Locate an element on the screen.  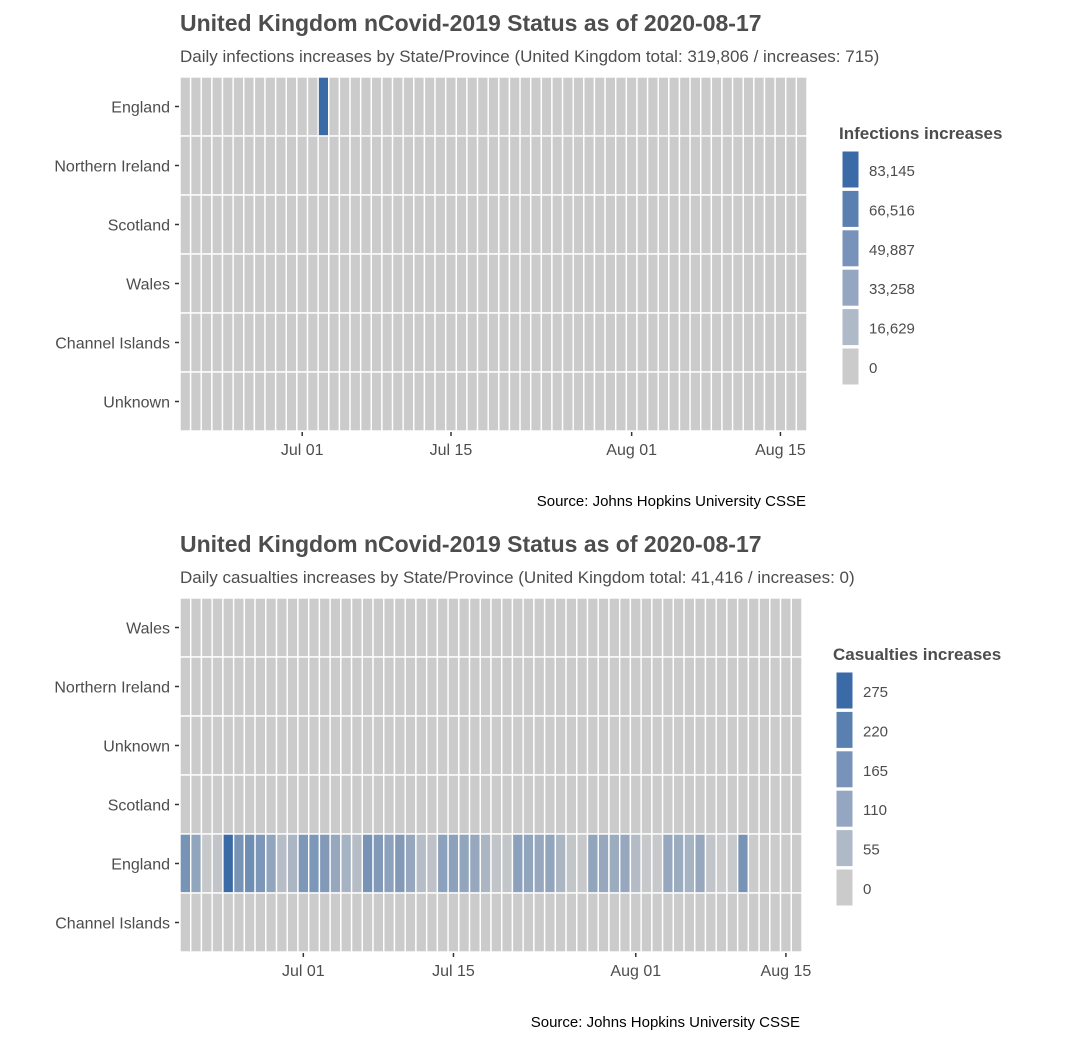
y-tick-label: Wales is located at coordinates (148, 285).